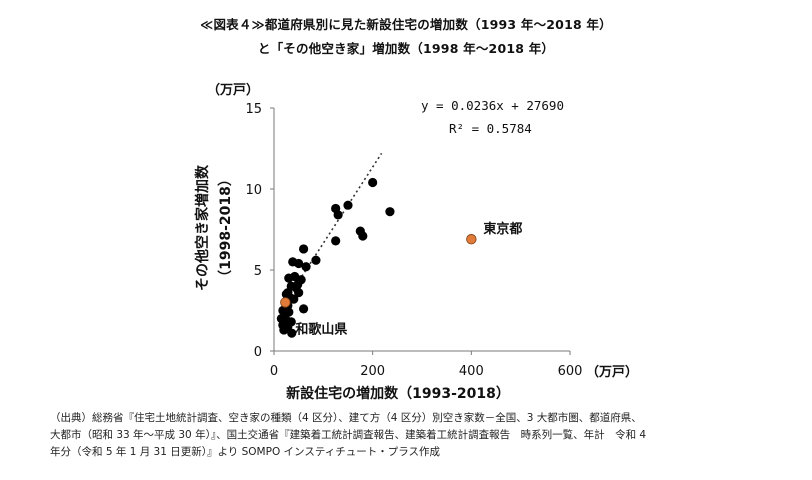 The image size is (812, 480). What do you see at coordinates (570, 371) in the screenshot?
I see `x-tick-label: 600` at bounding box center [570, 371].